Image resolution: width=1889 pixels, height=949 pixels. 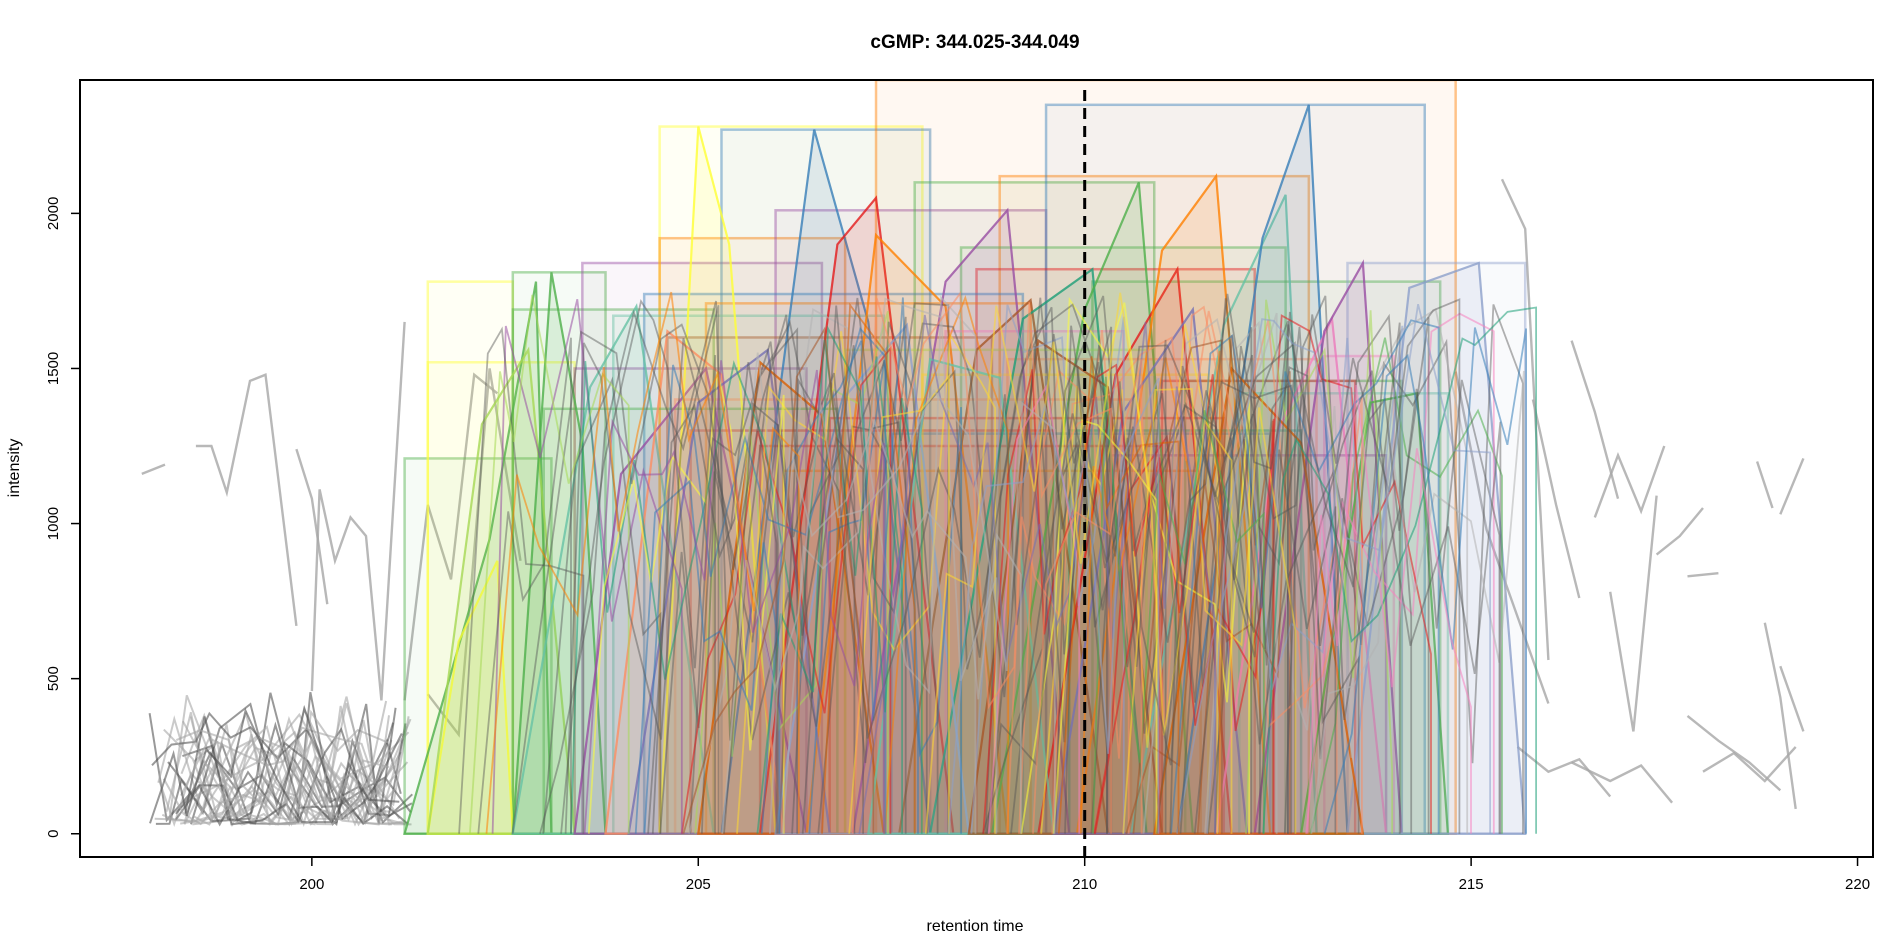 I want to click on noise-layer, so click(x=280, y=760).